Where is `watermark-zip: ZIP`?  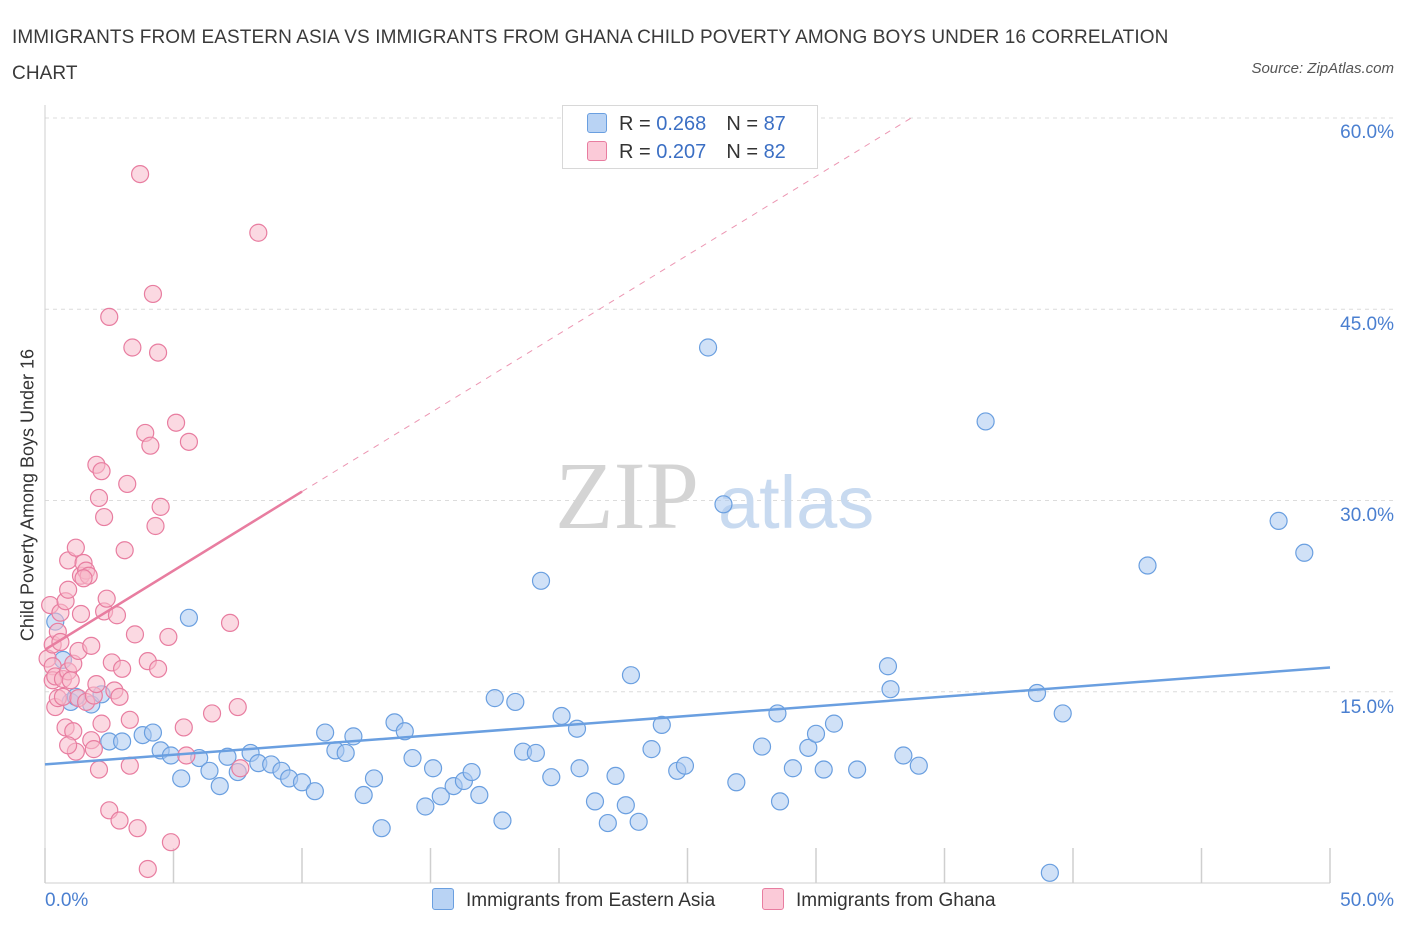
watermark-zip: ZIP is located at coordinates (627, 495).